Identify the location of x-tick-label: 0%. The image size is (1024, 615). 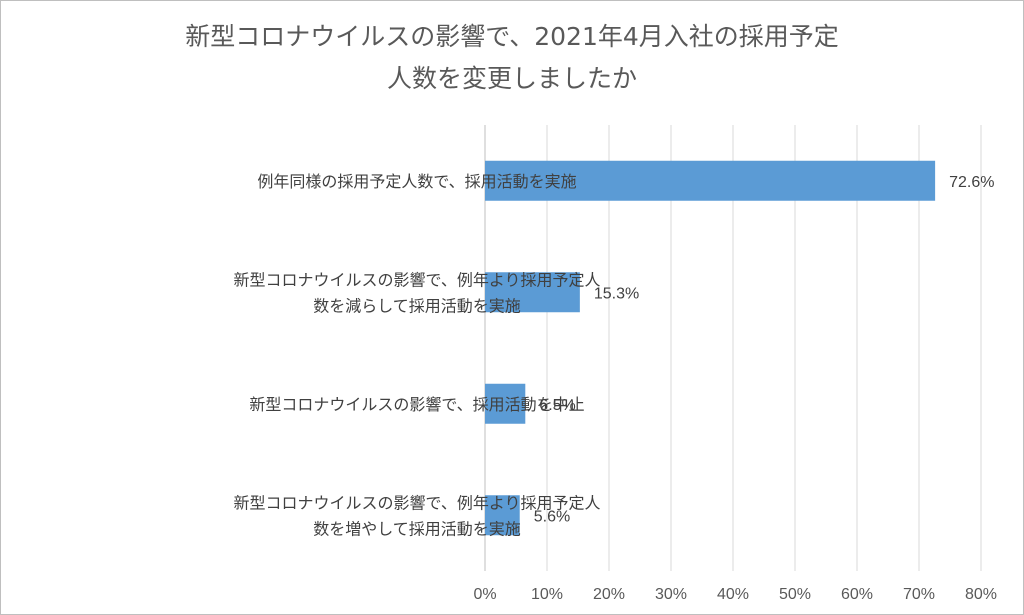
(484, 594).